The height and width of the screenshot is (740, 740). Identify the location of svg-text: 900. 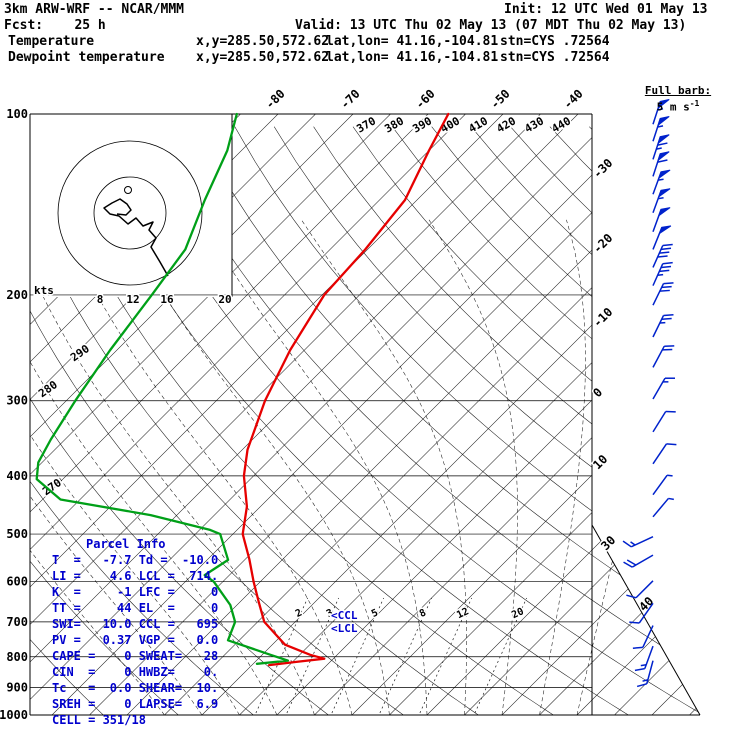
(17, 687).